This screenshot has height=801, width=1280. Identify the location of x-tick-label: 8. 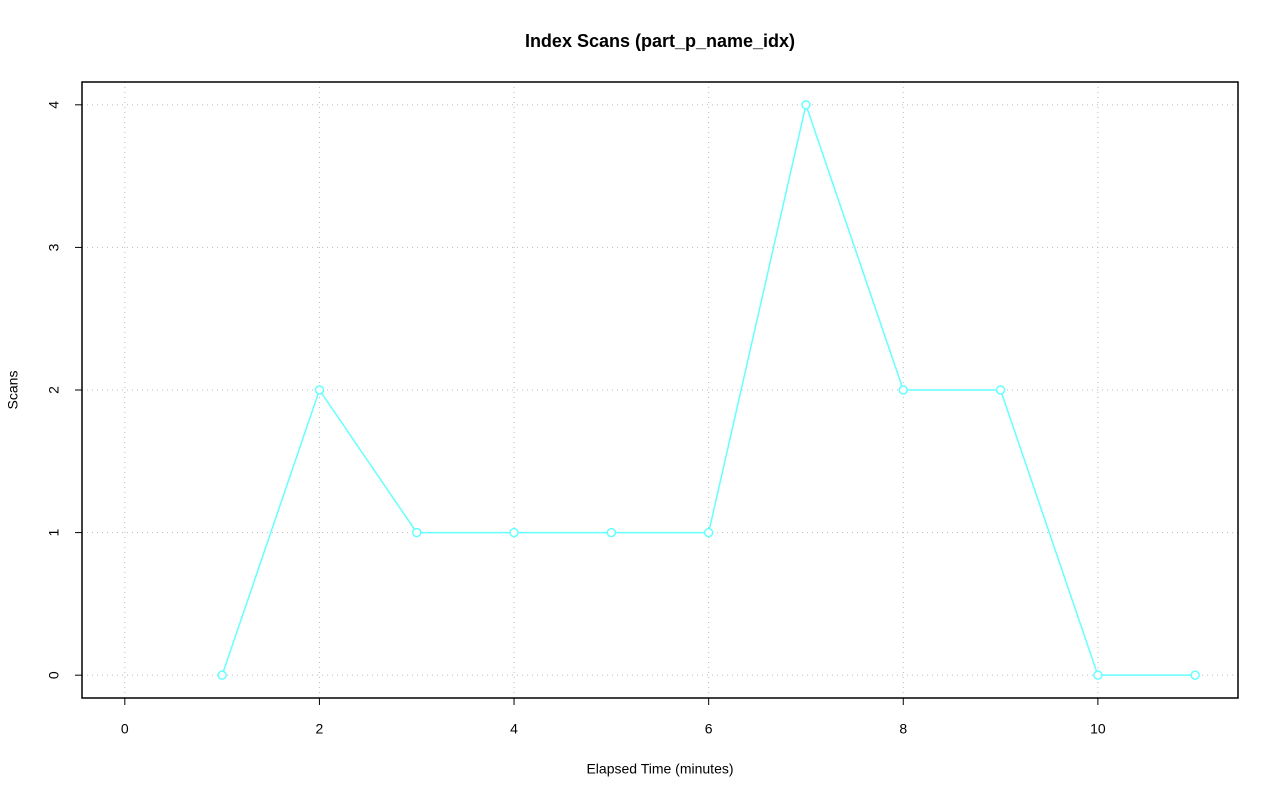
(903, 729).